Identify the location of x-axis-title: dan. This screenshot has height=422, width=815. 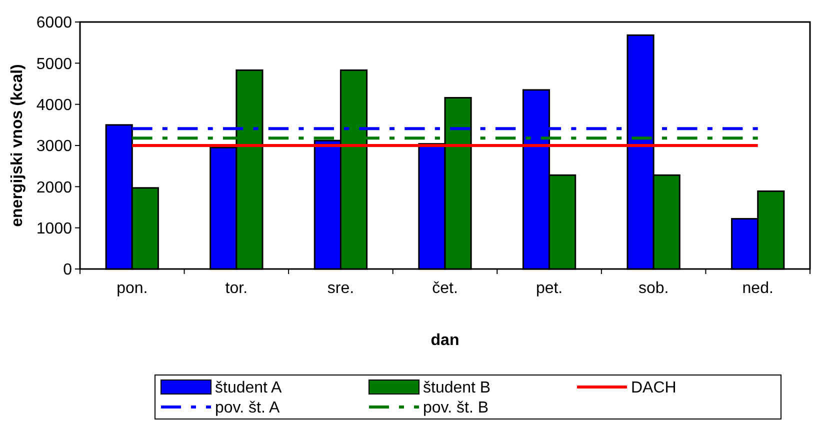
(445, 340).